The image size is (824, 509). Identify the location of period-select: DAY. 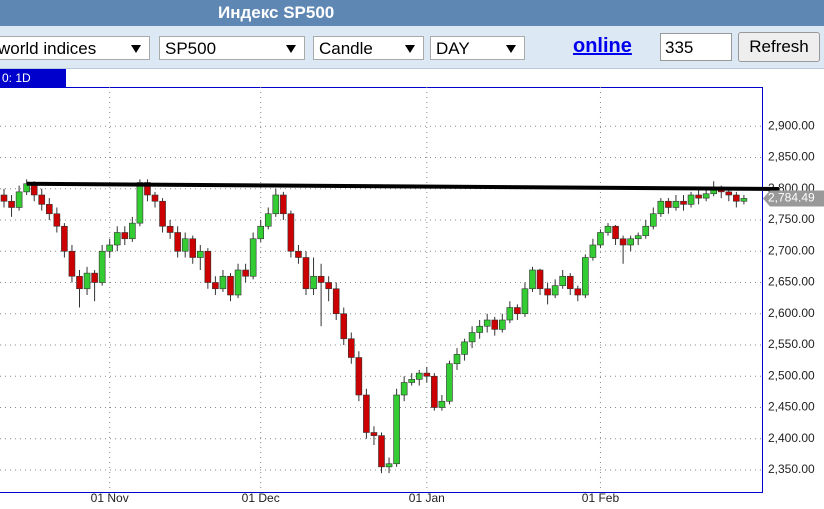
(477, 48).